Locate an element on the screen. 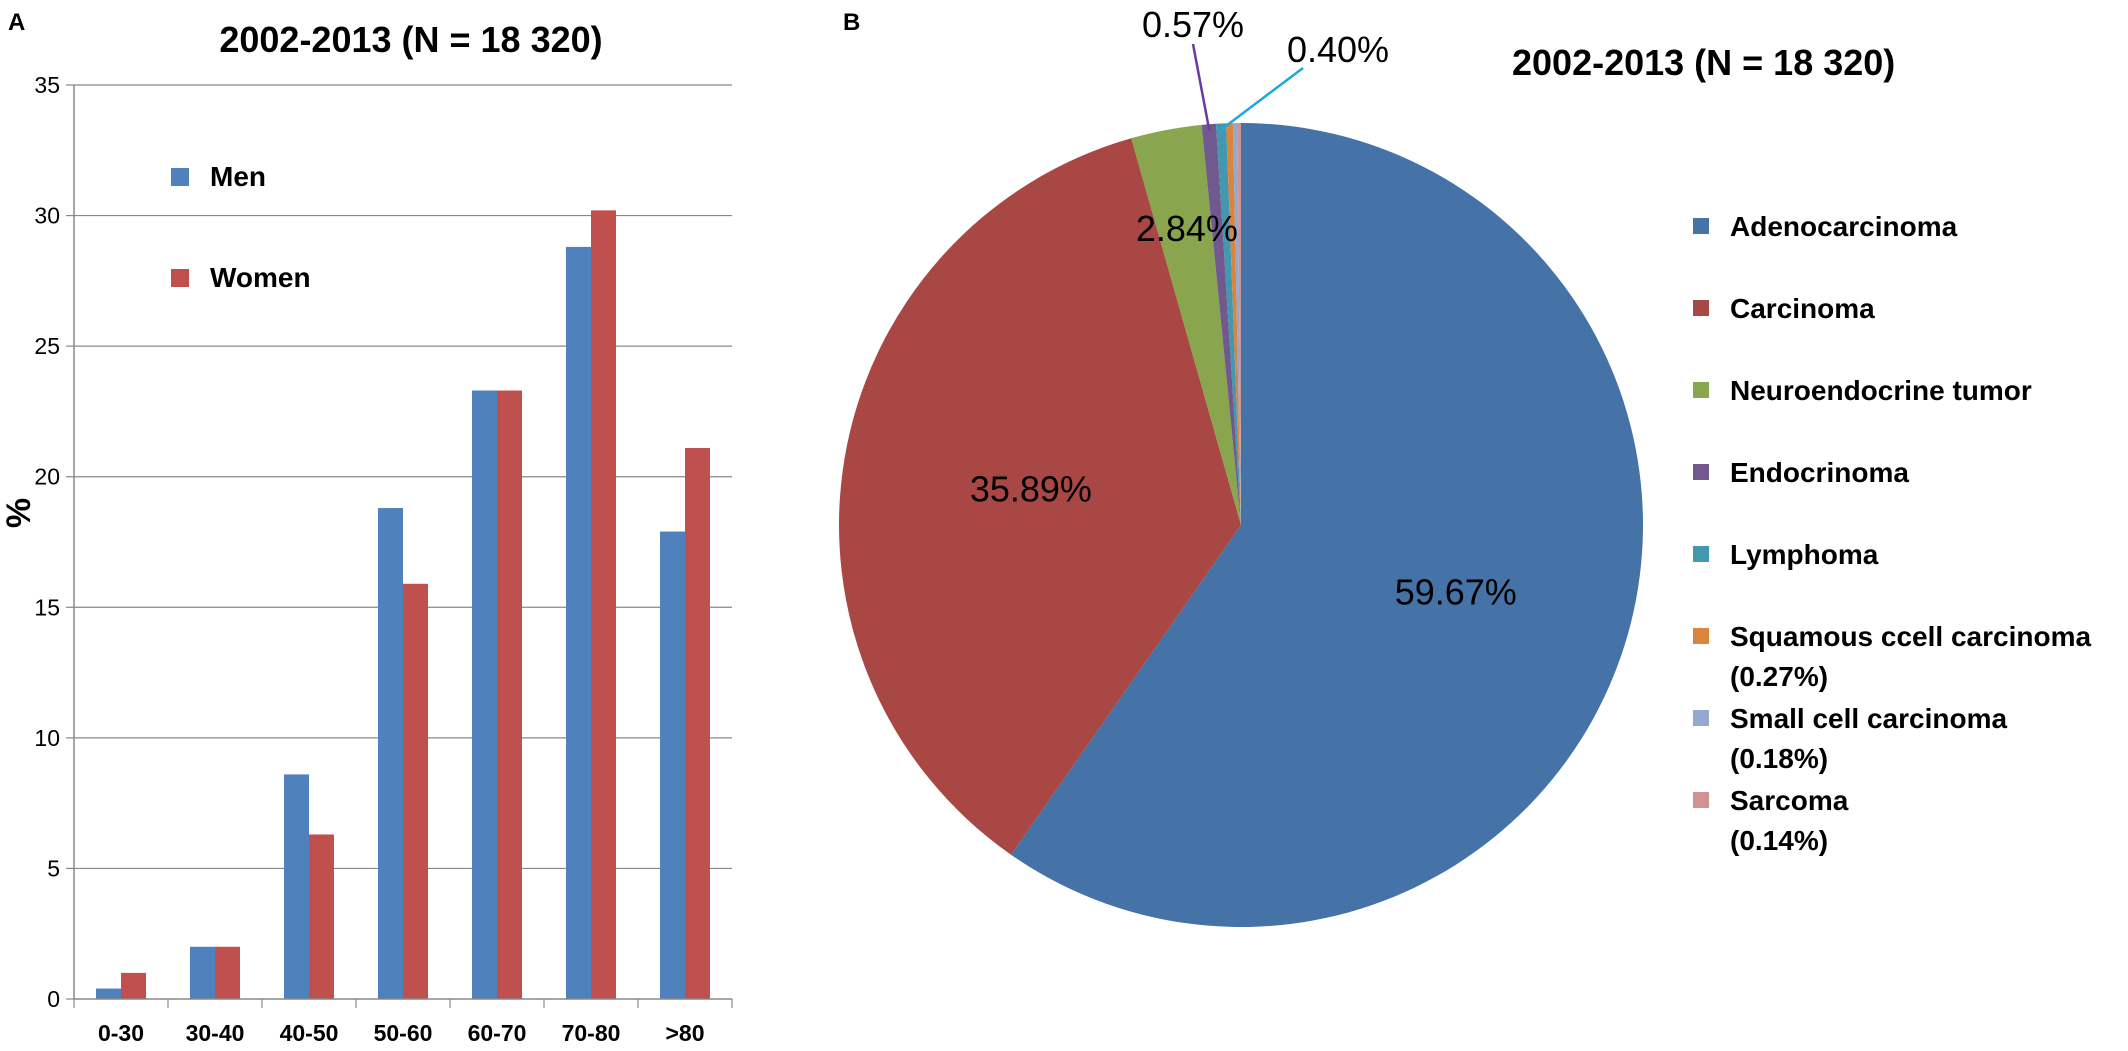 The width and height of the screenshot is (2128, 1051). y-tick-label: 10 is located at coordinates (47, 738).